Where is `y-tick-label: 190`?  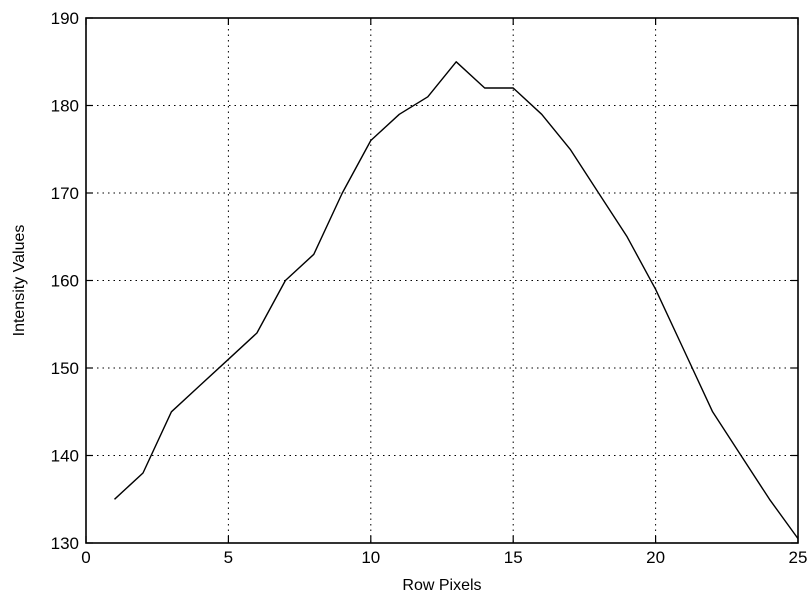
y-tick-label: 190 is located at coordinates (65, 18).